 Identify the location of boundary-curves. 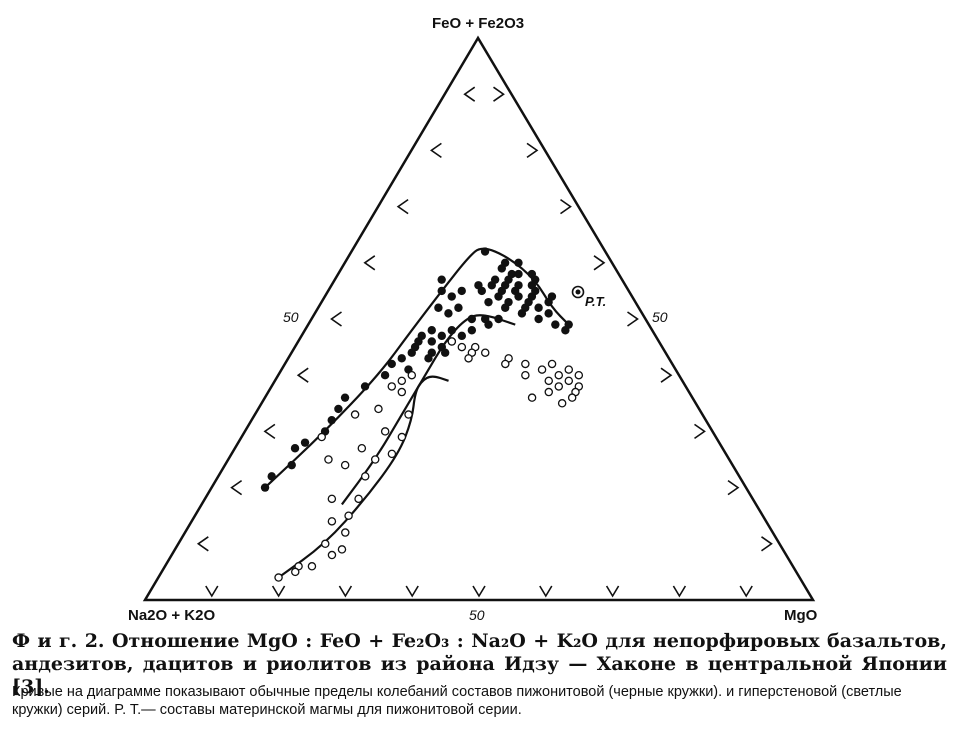
(417, 413).